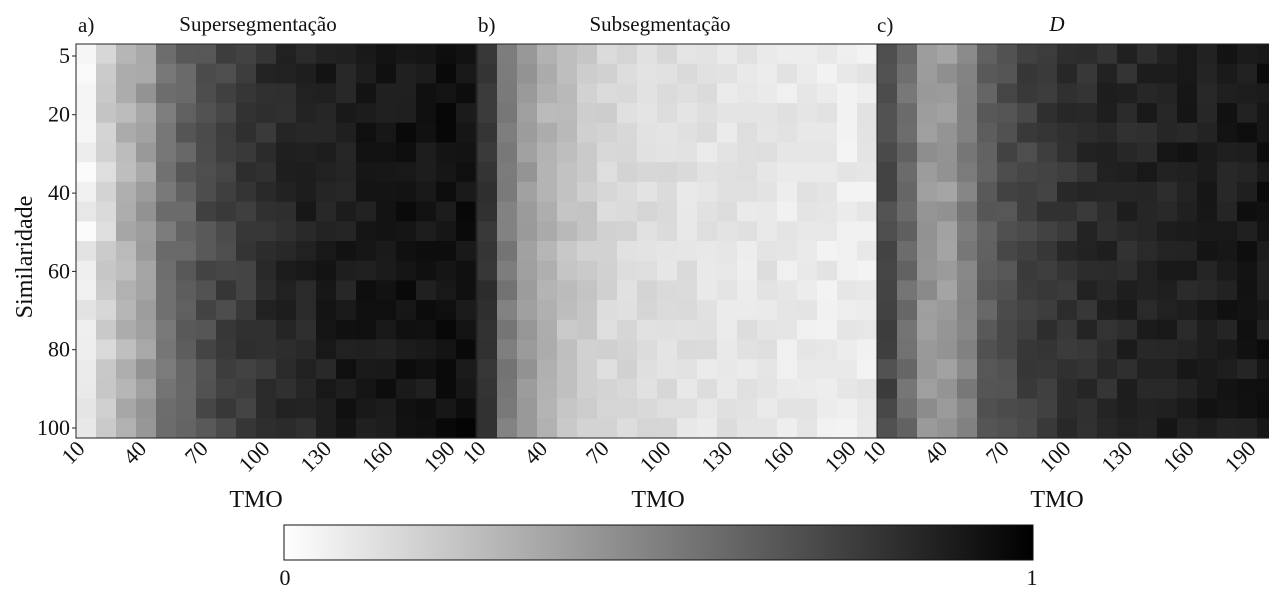 This screenshot has height=589, width=1269. What do you see at coordinates (1032, 577) in the screenshot?
I see `colorbar-max-label: 1` at bounding box center [1032, 577].